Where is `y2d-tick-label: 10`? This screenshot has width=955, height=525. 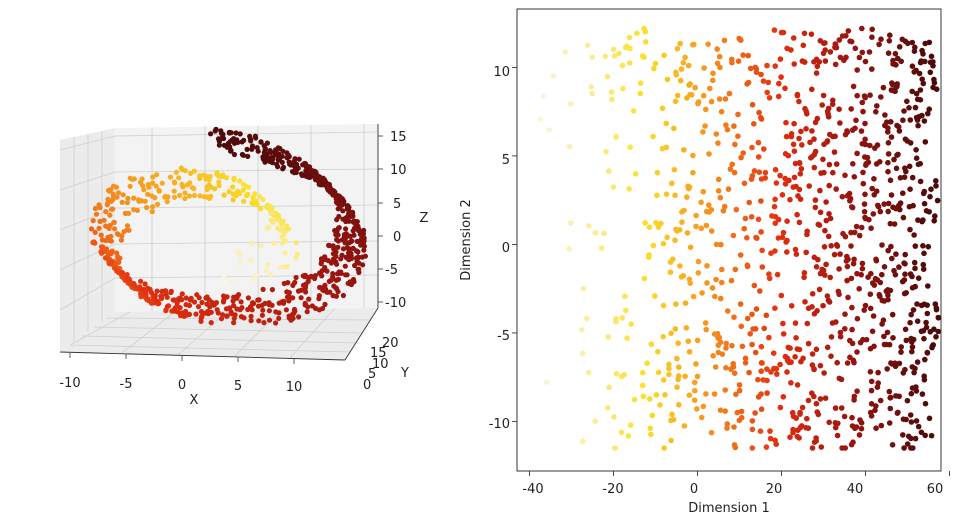
y2d-tick-label: 10 is located at coordinates (501, 72).